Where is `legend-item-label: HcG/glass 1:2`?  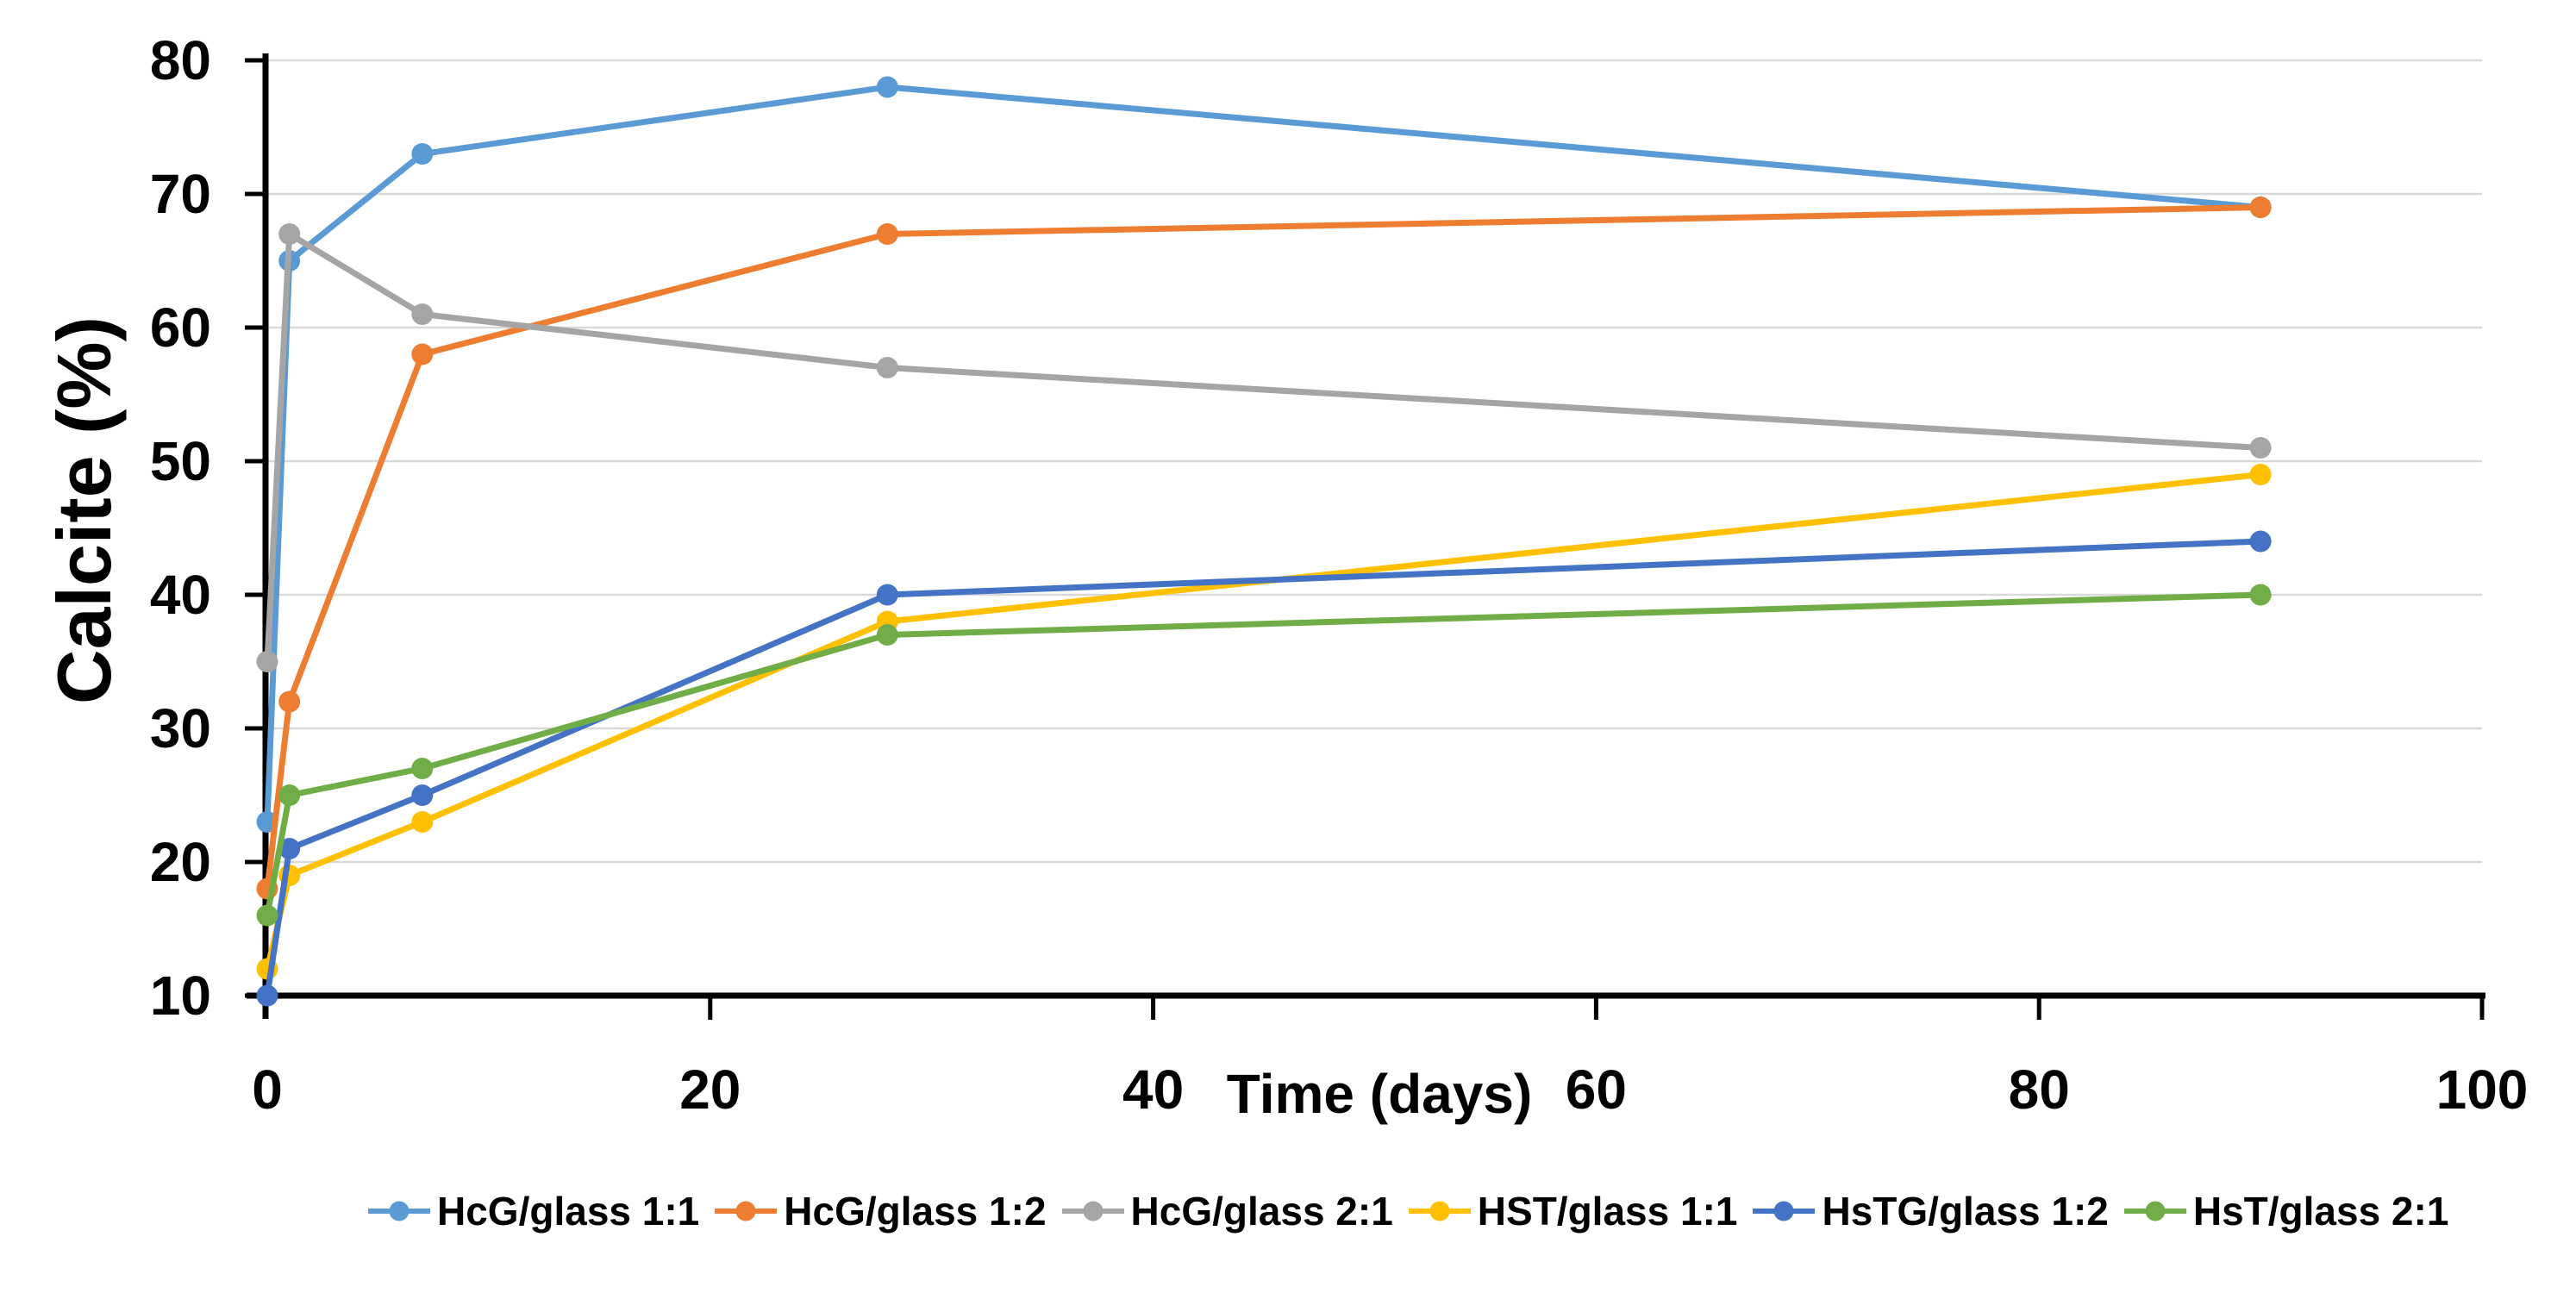 legend-item-label: HcG/glass 1:2 is located at coordinates (915, 1211).